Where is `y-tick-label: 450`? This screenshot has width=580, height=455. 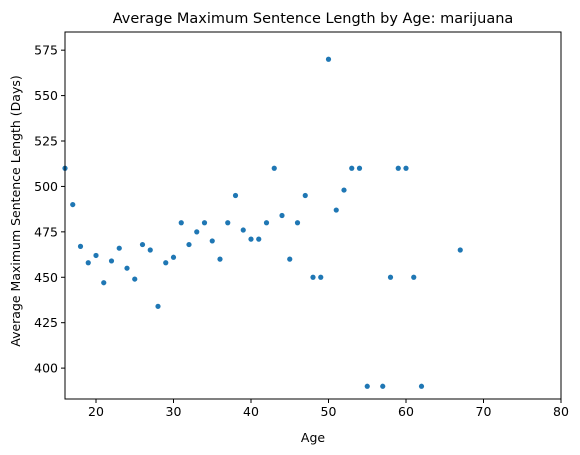
y-tick-label: 450 is located at coordinates (46, 277).